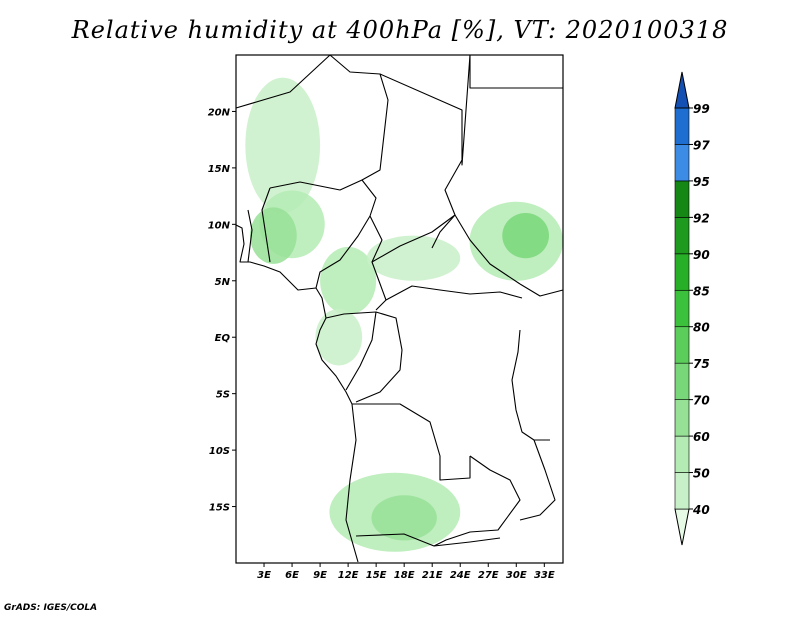  What do you see at coordinates (488, 575) in the screenshot?
I see `lon-tick-label: 27E` at bounding box center [488, 575].